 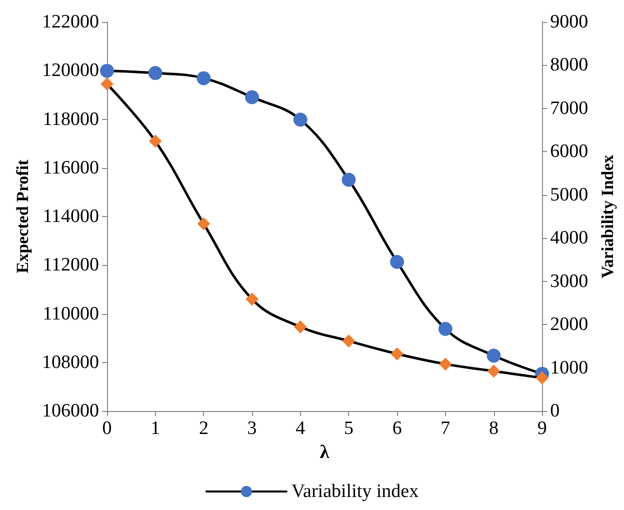 I want to click on x-tick-label: 3, so click(x=252, y=428).